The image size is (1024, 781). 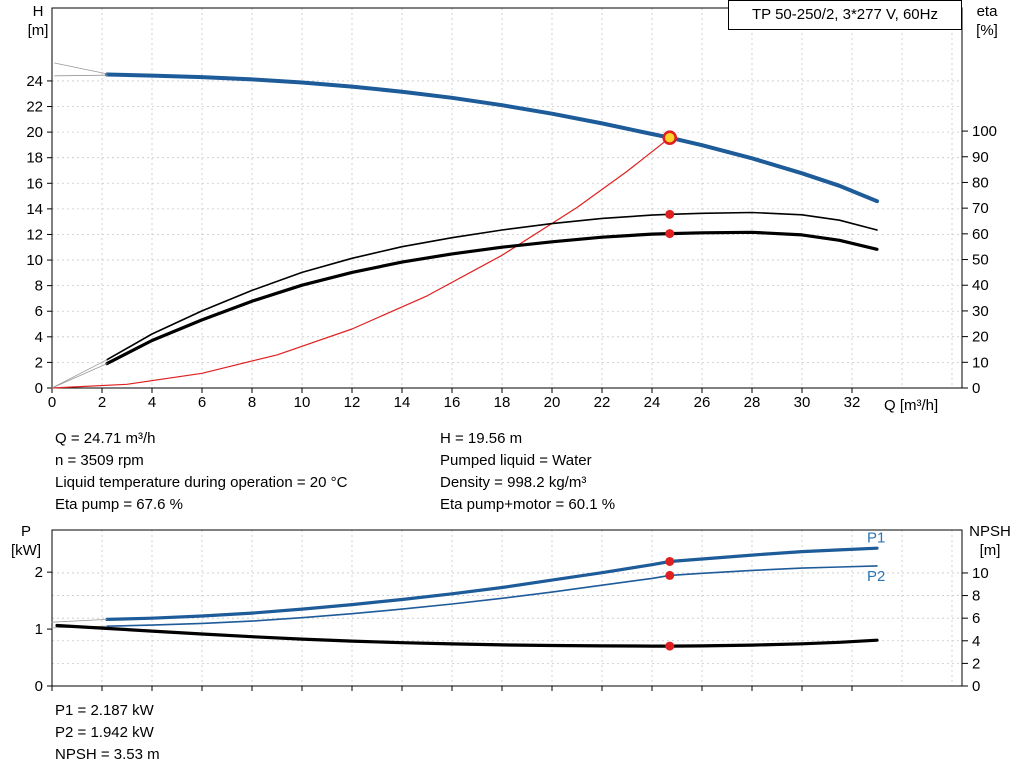 What do you see at coordinates (104, 710) in the screenshot?
I see `footer-p1: P1 = 2.187 kW` at bounding box center [104, 710].